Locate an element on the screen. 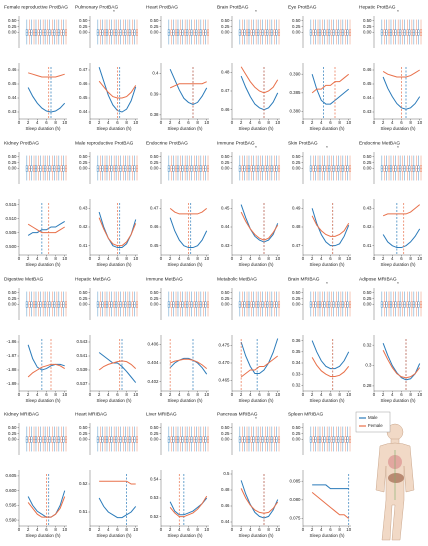  y-tick-label: 0.595 is located at coordinates (12, 505).